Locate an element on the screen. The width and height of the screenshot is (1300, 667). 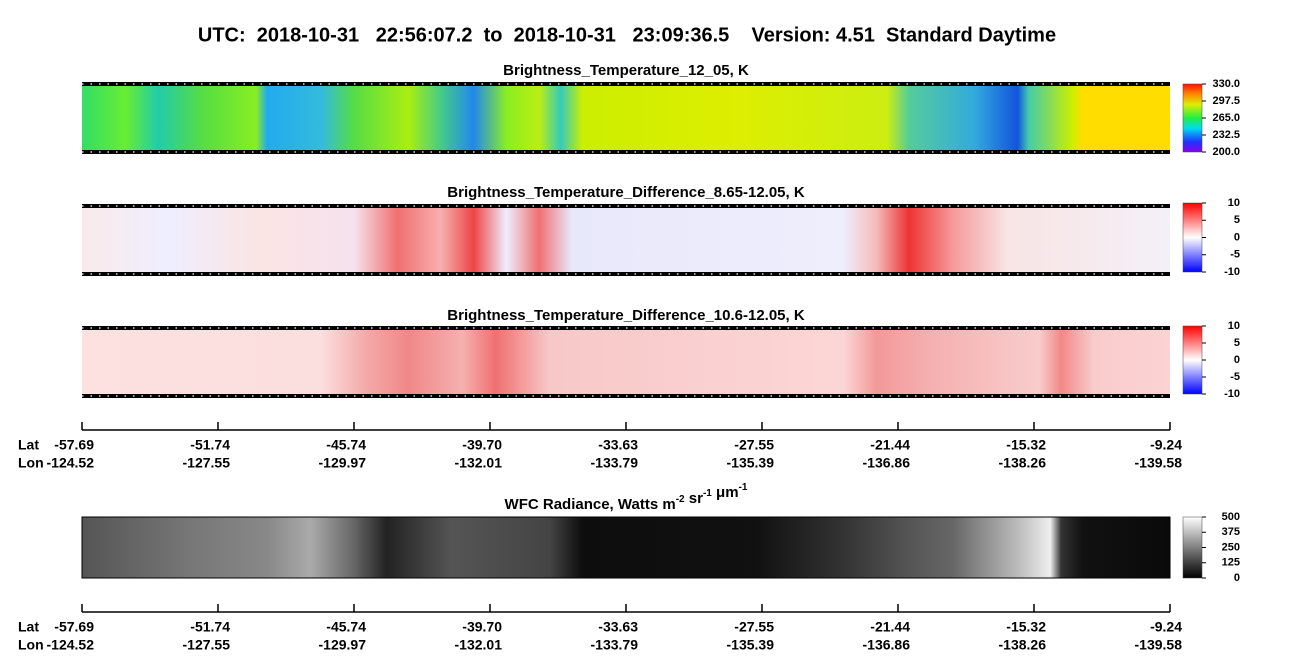
colorbar-label: 250 is located at coordinates (1231, 547).